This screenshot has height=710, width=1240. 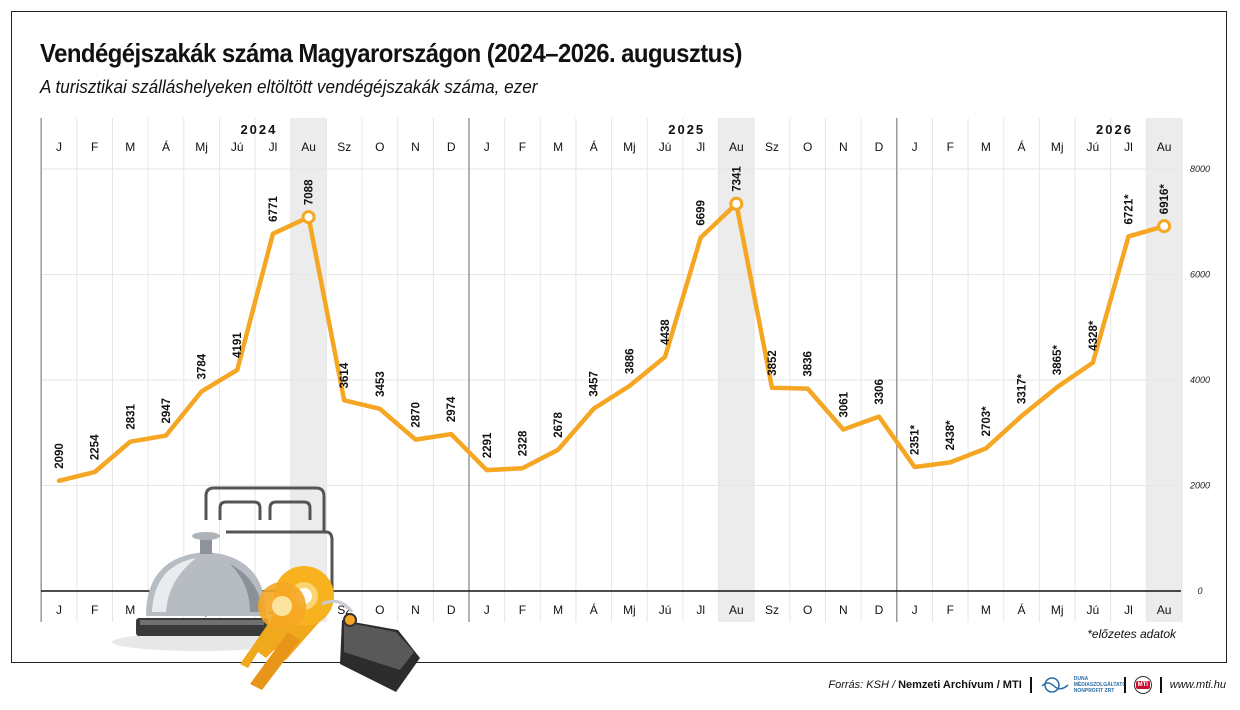 I want to click on month-label-bottom: Au, so click(x=1164, y=610).